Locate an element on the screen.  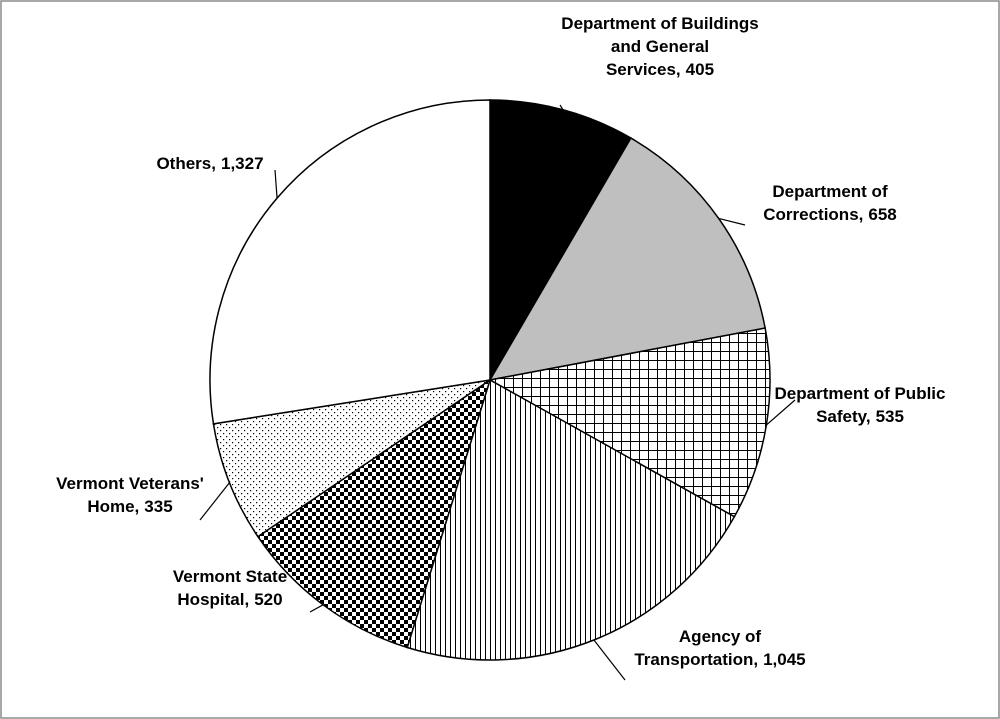
data-label: Vermont Veterans' Home, 335 is located at coordinates (130, 495).